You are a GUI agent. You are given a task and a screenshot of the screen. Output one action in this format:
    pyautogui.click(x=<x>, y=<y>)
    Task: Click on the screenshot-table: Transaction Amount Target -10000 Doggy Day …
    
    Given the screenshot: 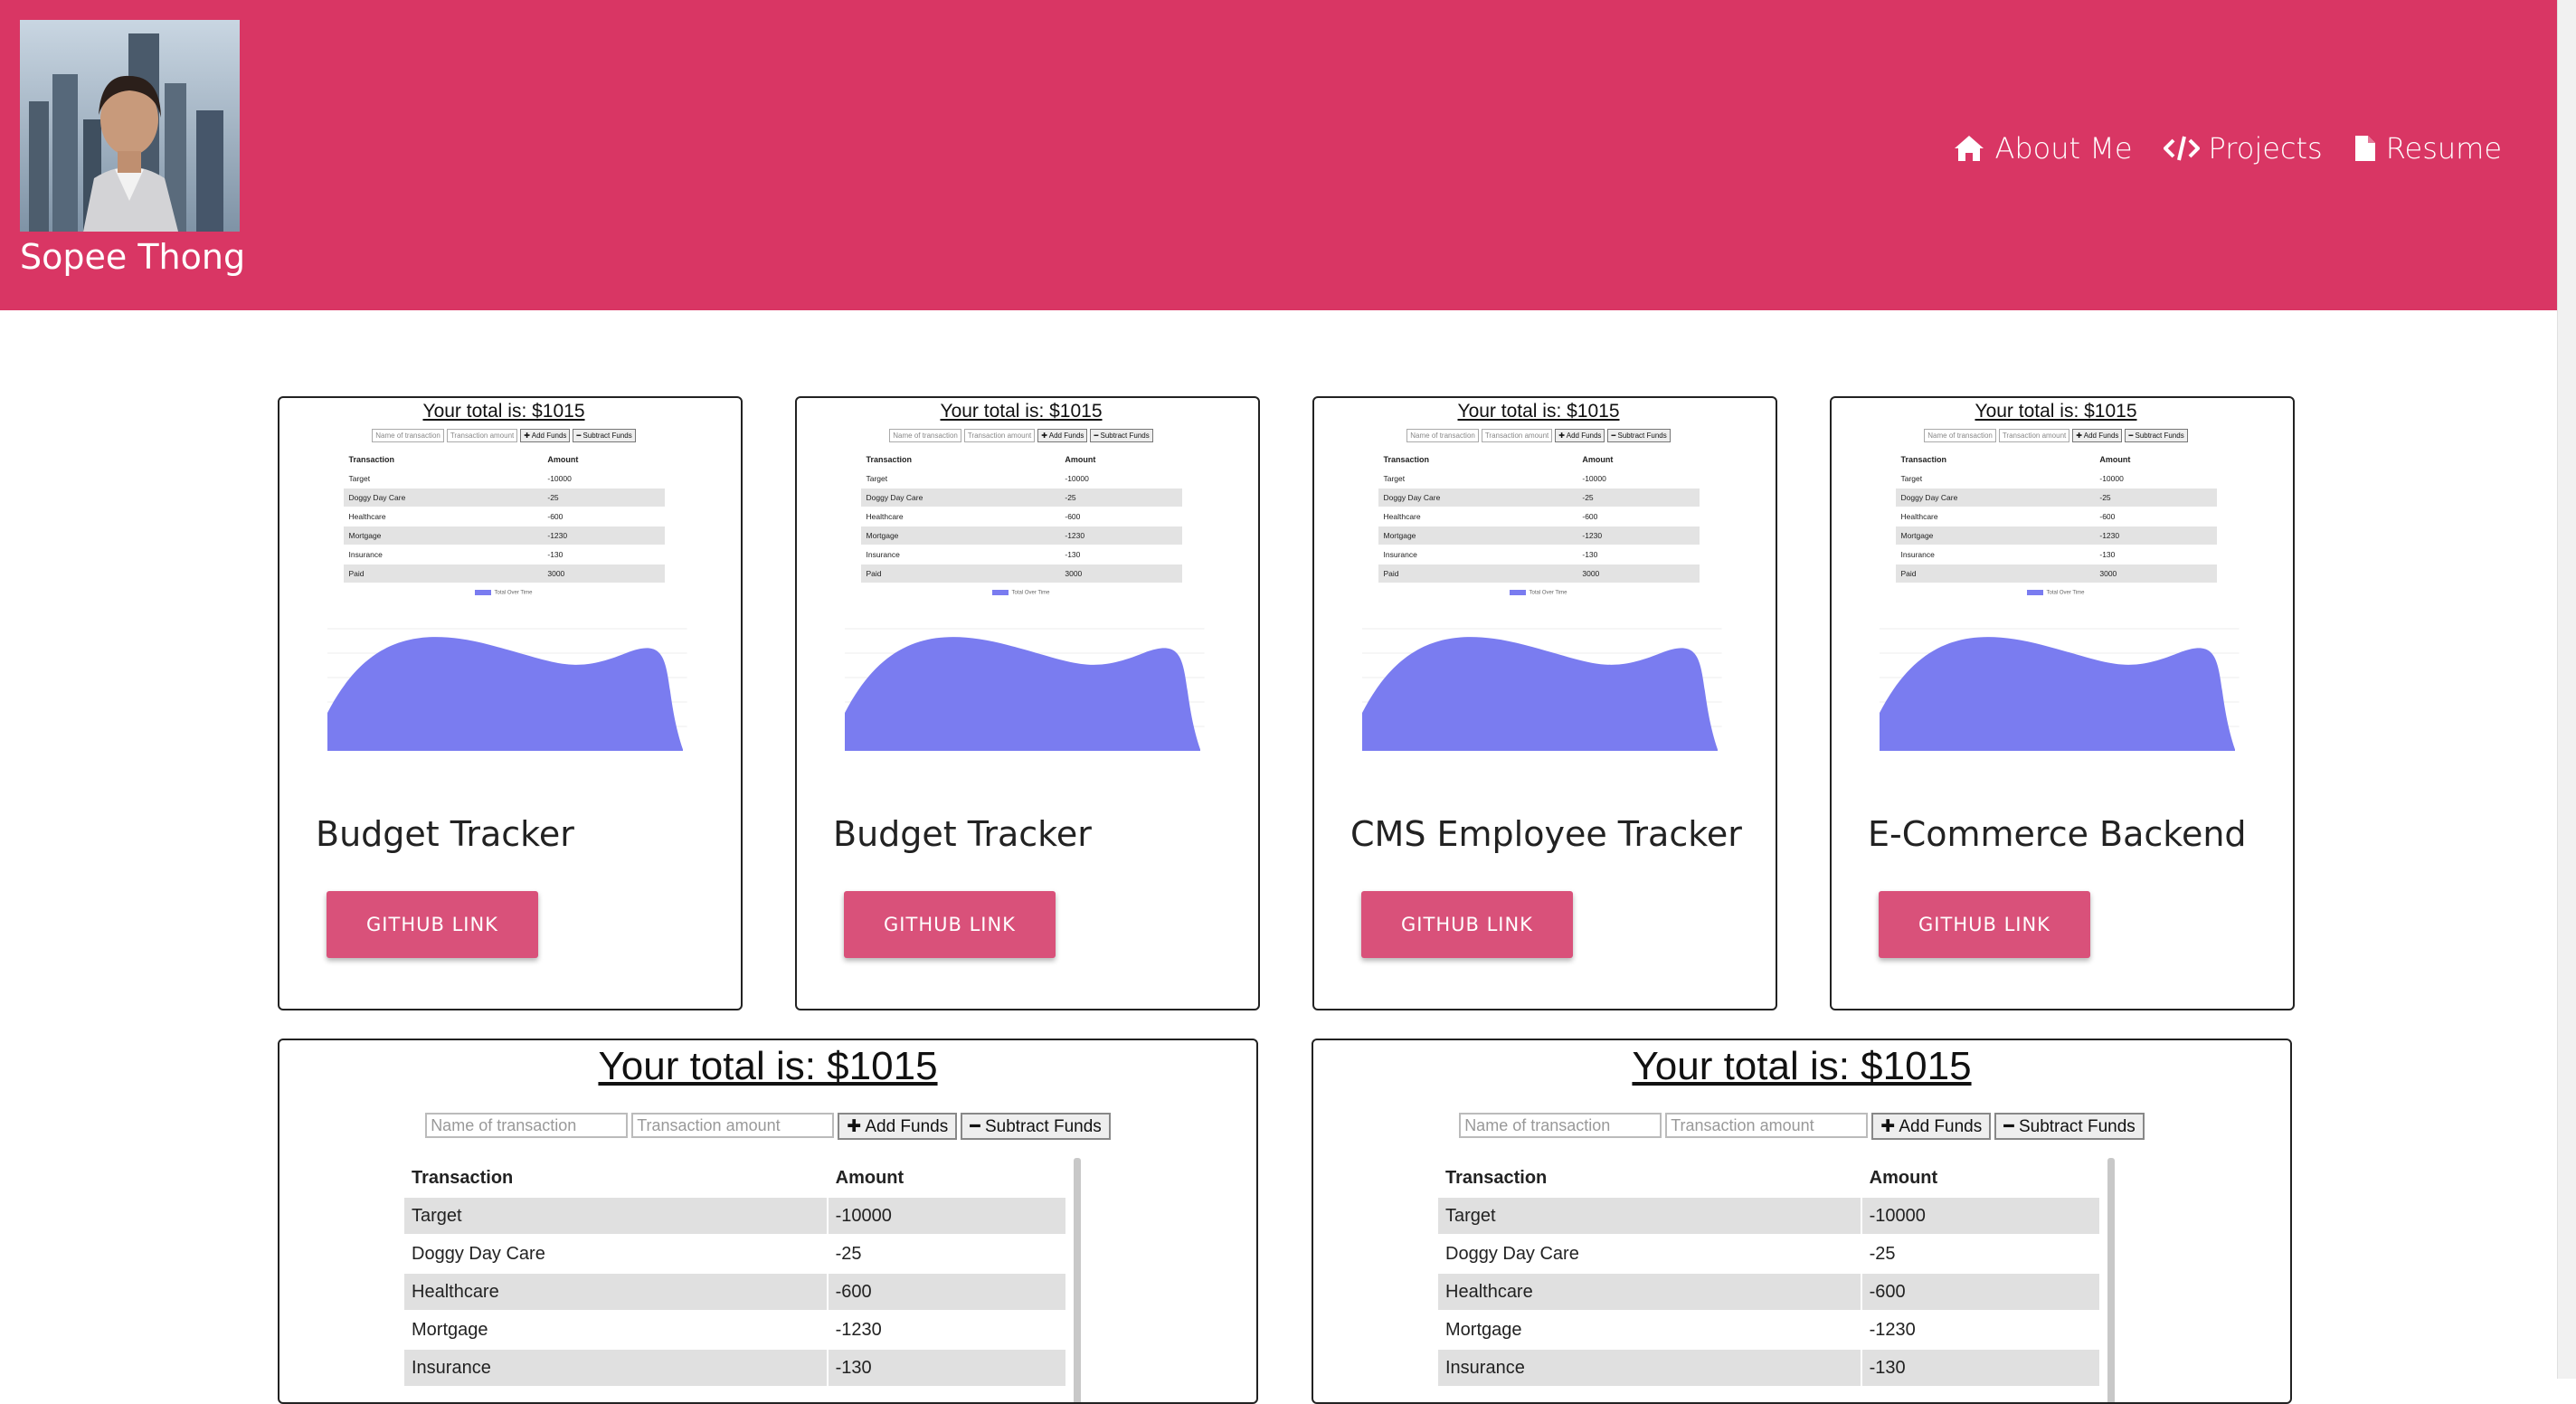 What is the action you would take?
    pyautogui.click(x=1021, y=517)
    